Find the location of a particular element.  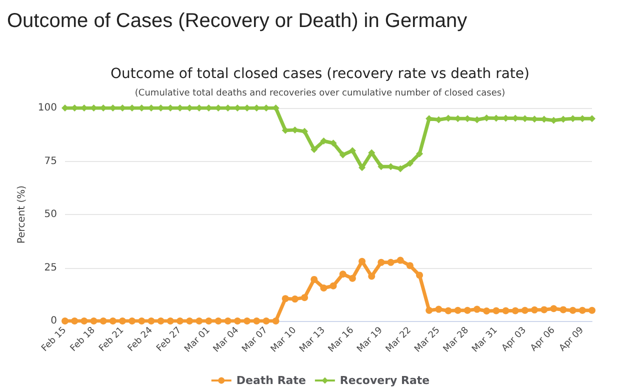

x-tick-label: Mar 19 is located at coordinates (370, 340).